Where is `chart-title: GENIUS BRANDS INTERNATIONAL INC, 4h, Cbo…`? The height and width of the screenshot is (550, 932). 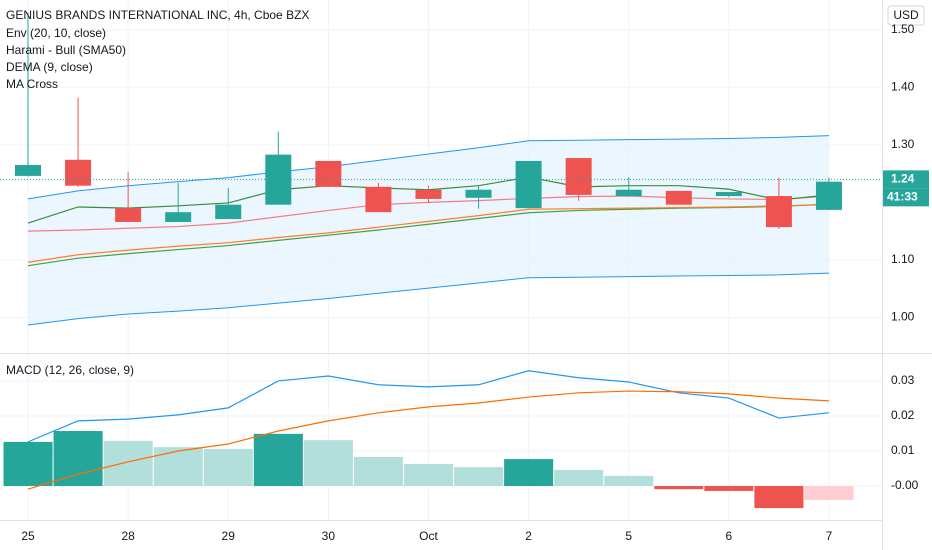
chart-title: GENIUS BRANDS INTERNATIONAL INC, 4h, Cbo… is located at coordinates (157, 15).